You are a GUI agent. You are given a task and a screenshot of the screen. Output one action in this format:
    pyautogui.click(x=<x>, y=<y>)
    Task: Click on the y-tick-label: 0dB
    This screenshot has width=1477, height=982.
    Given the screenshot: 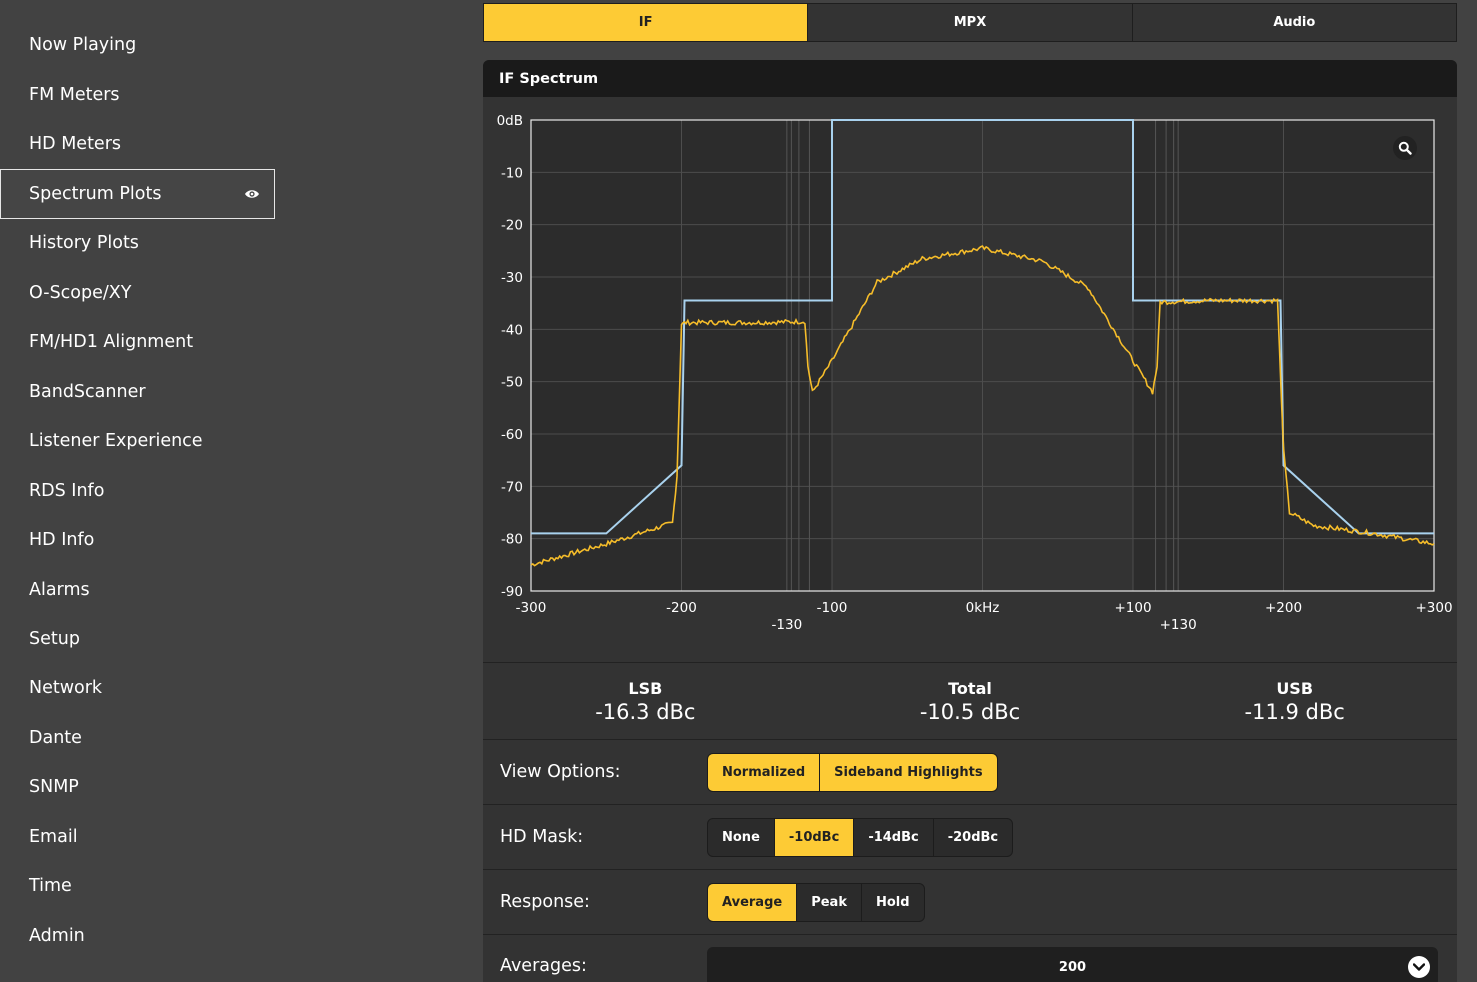 What is the action you would take?
    pyautogui.click(x=510, y=121)
    